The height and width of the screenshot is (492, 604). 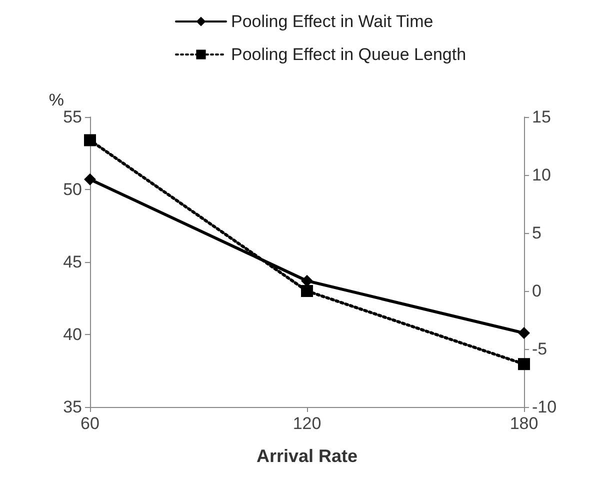 What do you see at coordinates (72, 117) in the screenshot?
I see `y-tick-label: 55` at bounding box center [72, 117].